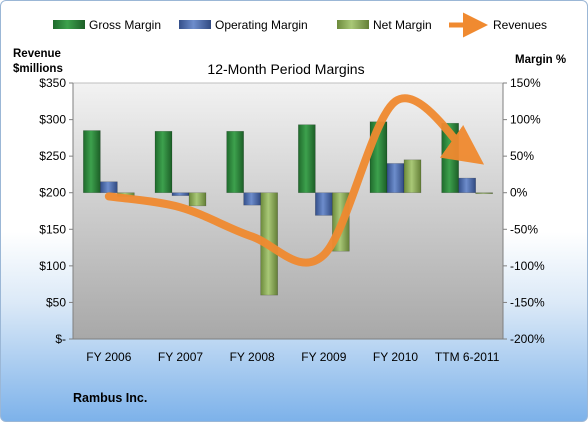 The image size is (588, 422). What do you see at coordinates (519, 193) in the screenshot?
I see `right-tick-label: 0%` at bounding box center [519, 193].